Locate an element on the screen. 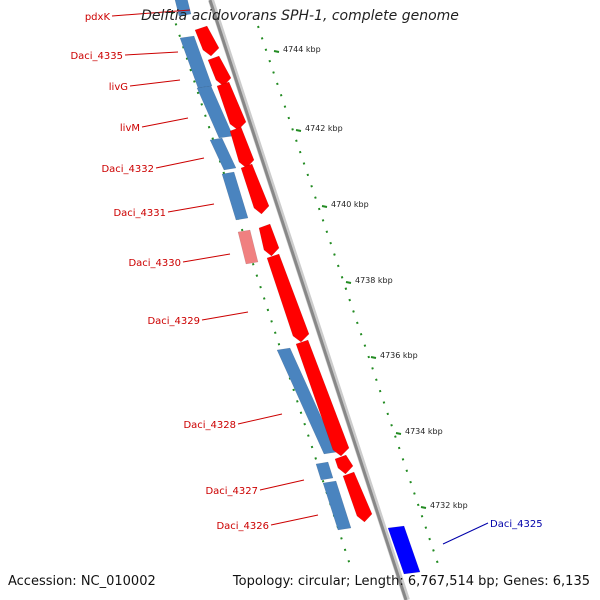 Image resolution: width=600 pixels, height=600 pixels. gene-label: livM is located at coordinates (130, 128).